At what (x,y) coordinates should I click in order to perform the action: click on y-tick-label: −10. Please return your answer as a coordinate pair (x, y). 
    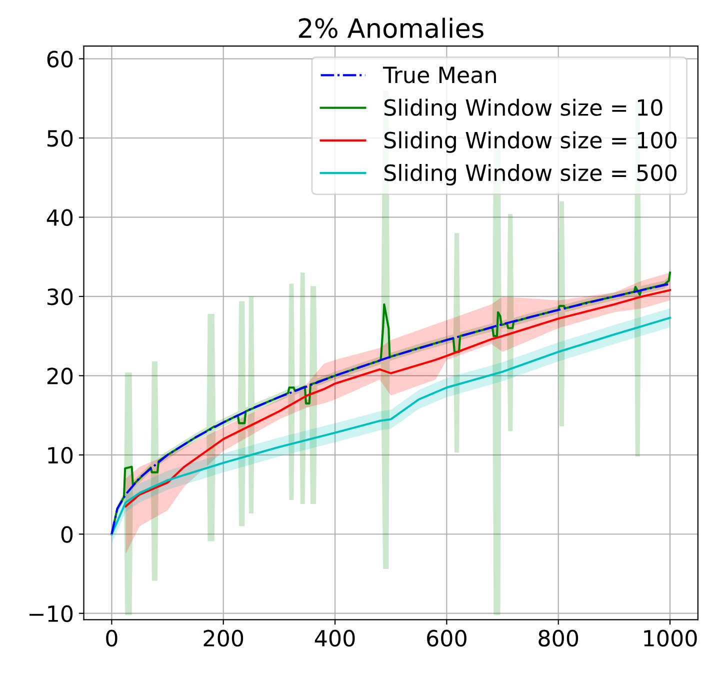
    Looking at the image, I should click on (51, 613).